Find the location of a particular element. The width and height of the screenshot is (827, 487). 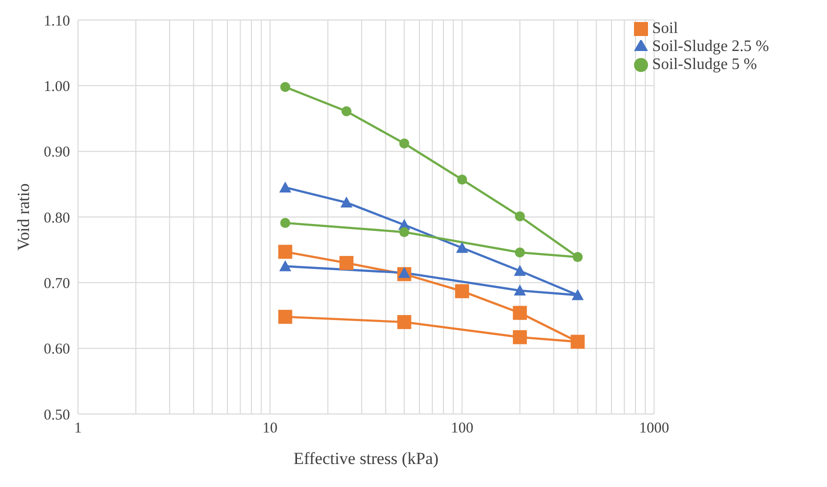

y-tick-label: 0.70 is located at coordinates (57, 284).